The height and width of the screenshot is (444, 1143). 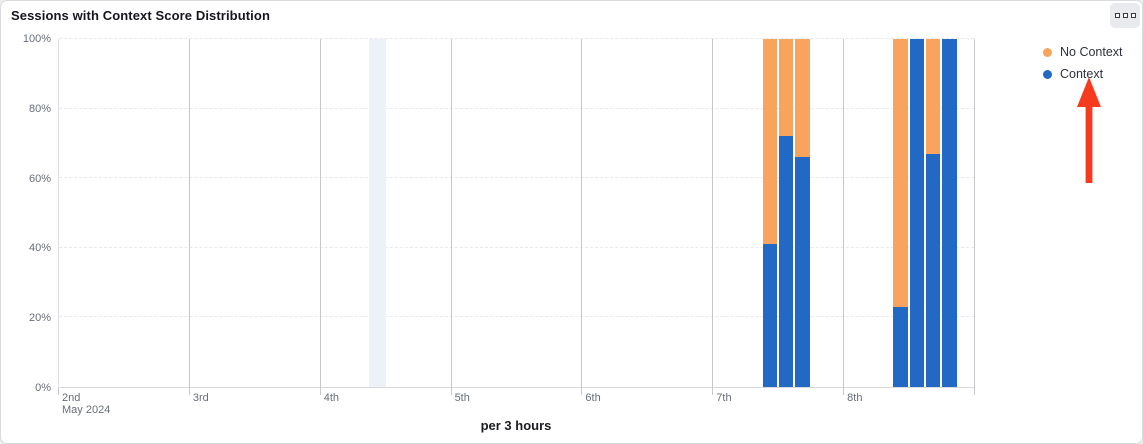 I want to click on chart-legend: No Context Context, so click(x=1083, y=63).